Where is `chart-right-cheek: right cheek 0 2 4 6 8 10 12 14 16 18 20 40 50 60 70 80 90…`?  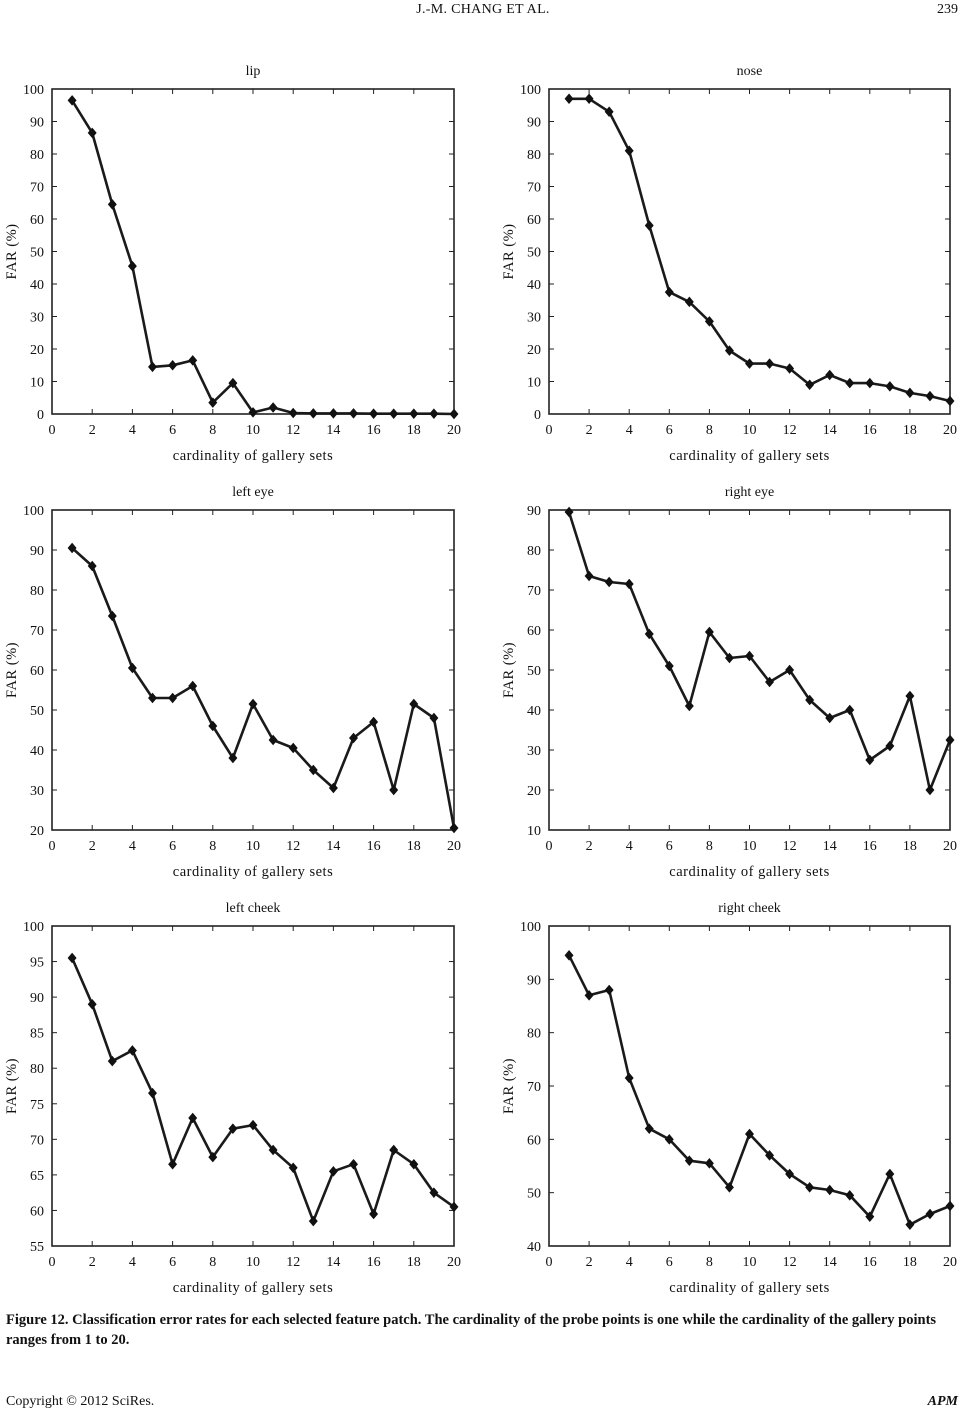
chart-right-cheek: right cheek 0 2 4 6 8 10 12 14 16 18 20 40 50 60 70 80 90… is located at coordinates (729, 1098).